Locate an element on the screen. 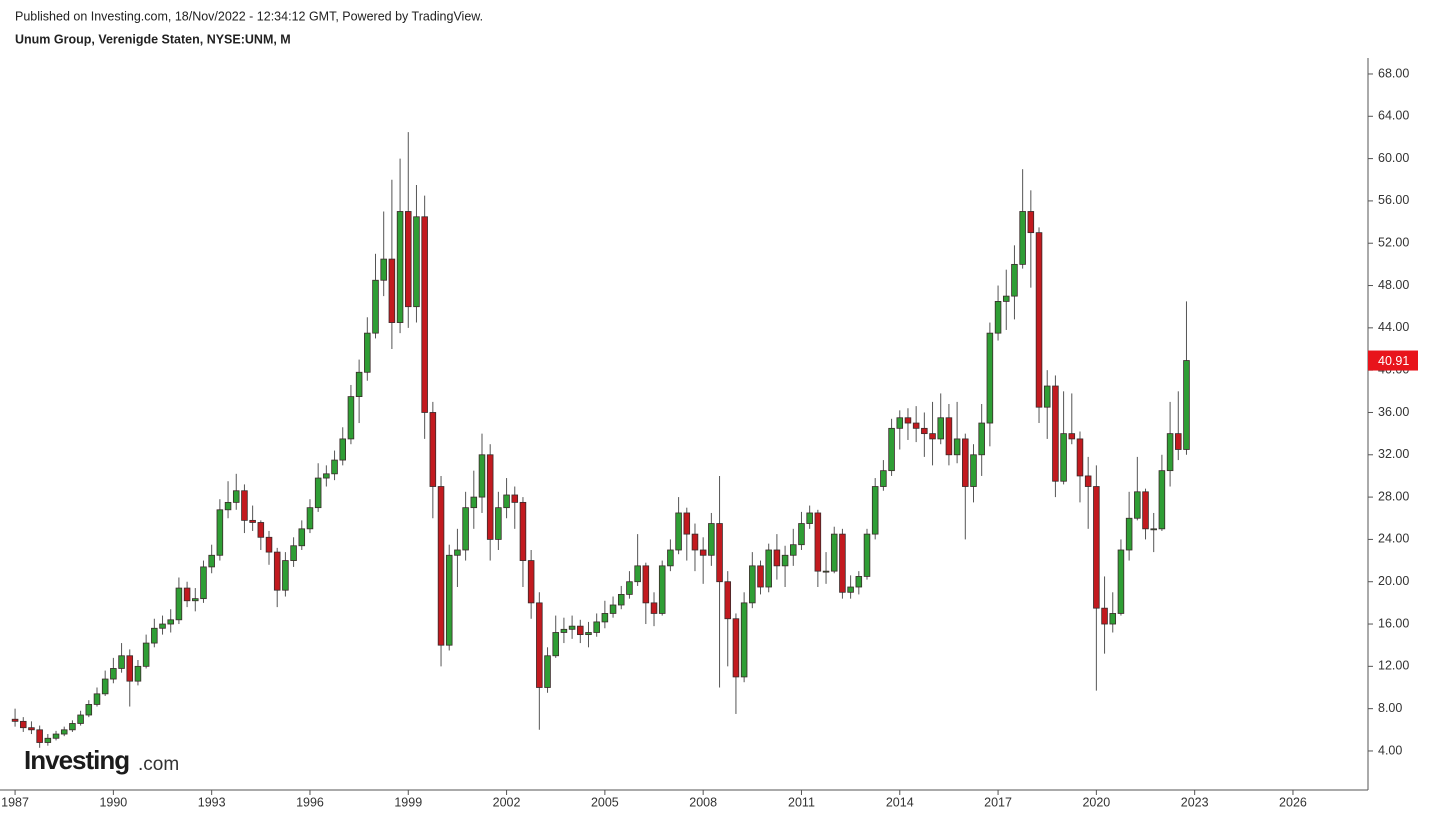 The width and height of the screenshot is (1440, 818). logo: Investing is located at coordinates (76, 760).